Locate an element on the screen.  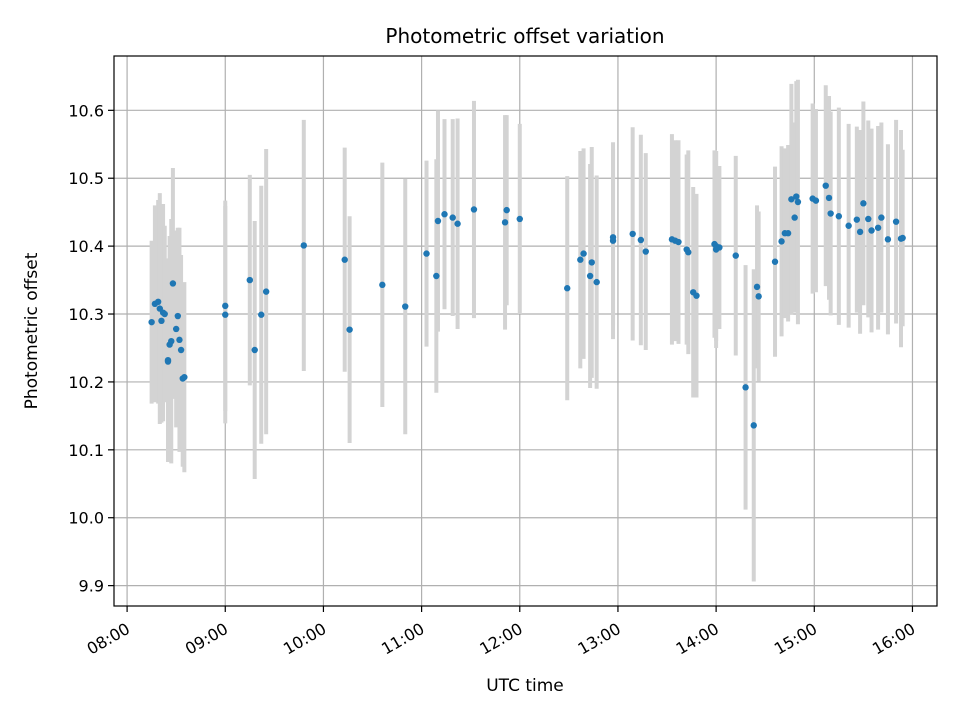
y-tick-label: 10.1 is located at coordinates (86, 450).